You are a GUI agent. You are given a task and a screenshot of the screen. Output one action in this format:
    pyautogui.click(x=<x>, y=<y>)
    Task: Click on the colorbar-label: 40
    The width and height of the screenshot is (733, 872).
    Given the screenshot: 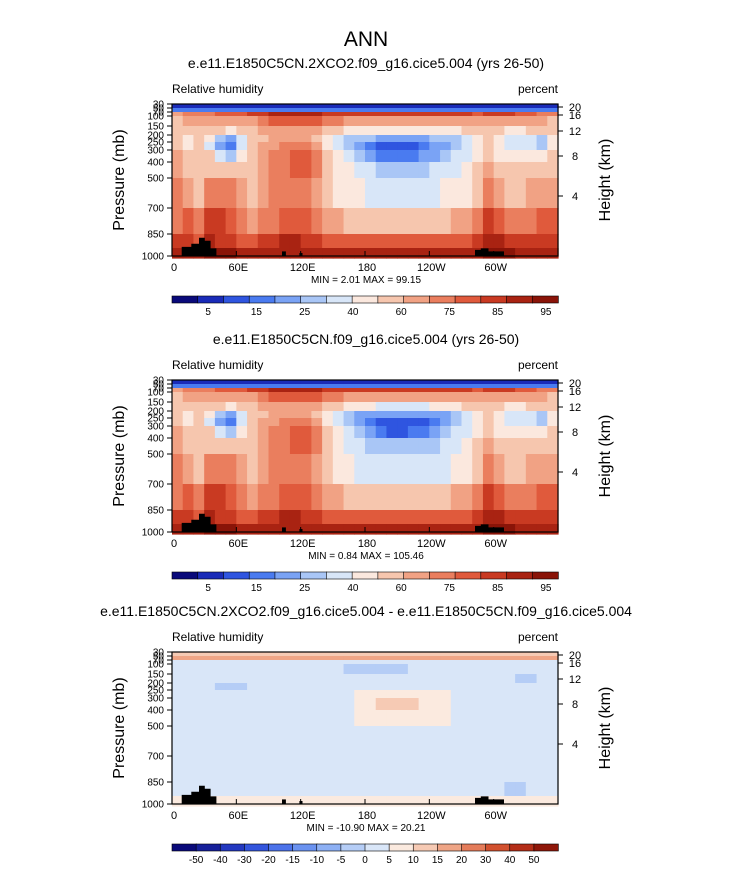 What is the action you would take?
    pyautogui.click(x=353, y=312)
    